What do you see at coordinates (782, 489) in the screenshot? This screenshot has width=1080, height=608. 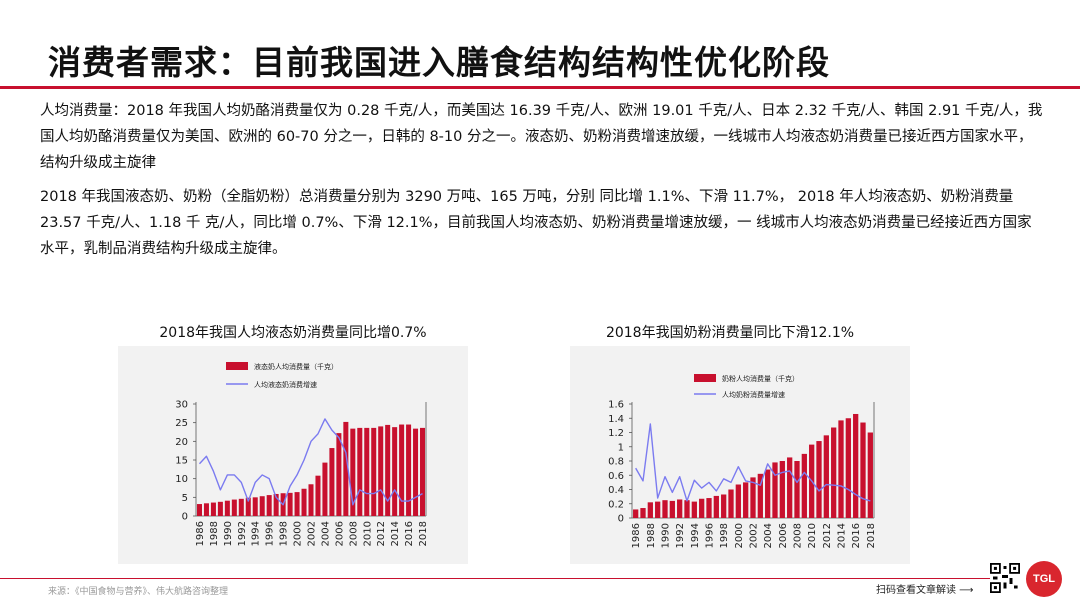 I see `bar-2006` at bounding box center [782, 489].